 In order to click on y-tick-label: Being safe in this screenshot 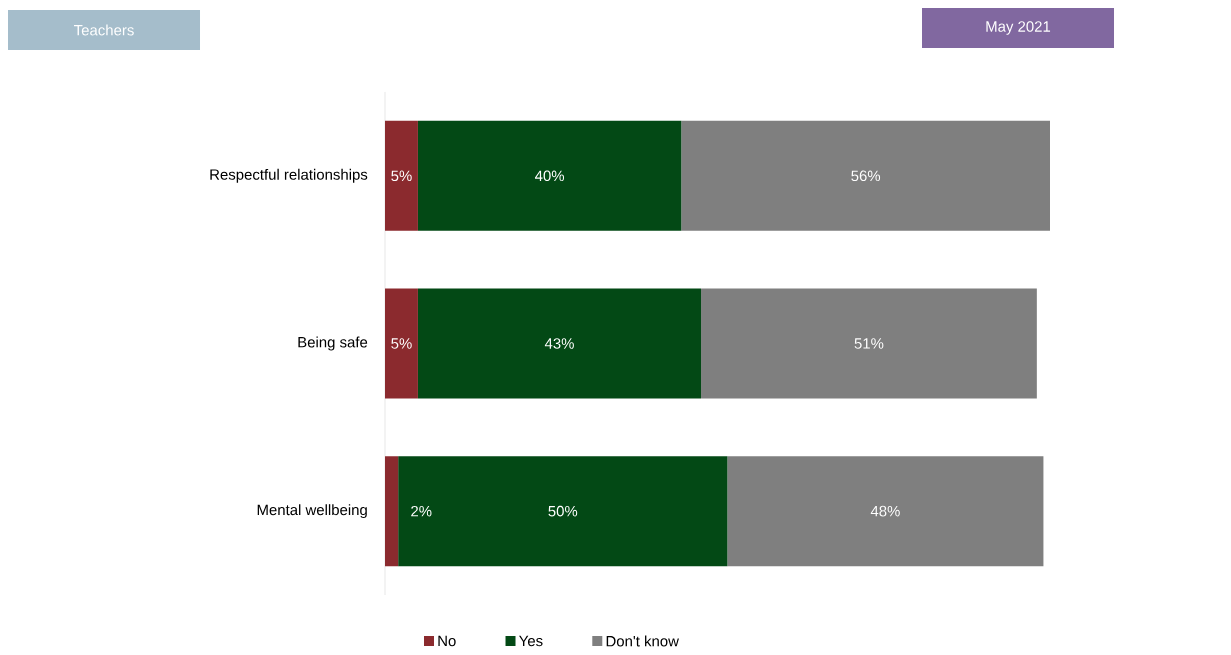, I will do `click(333, 343)`.